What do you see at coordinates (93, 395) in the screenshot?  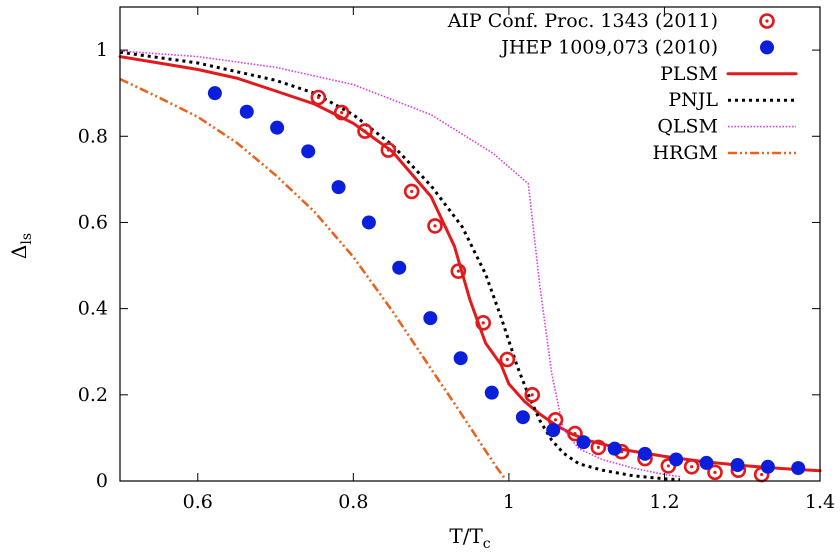 I see `y-tick-label: 0.2` at bounding box center [93, 395].